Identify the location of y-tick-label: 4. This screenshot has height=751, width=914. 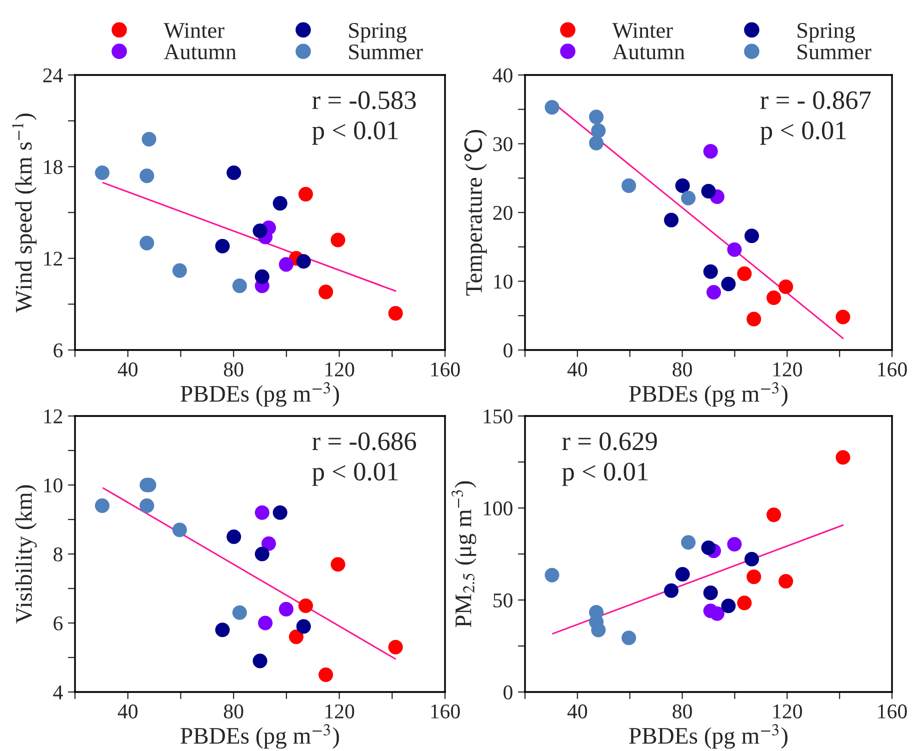
(58, 693).